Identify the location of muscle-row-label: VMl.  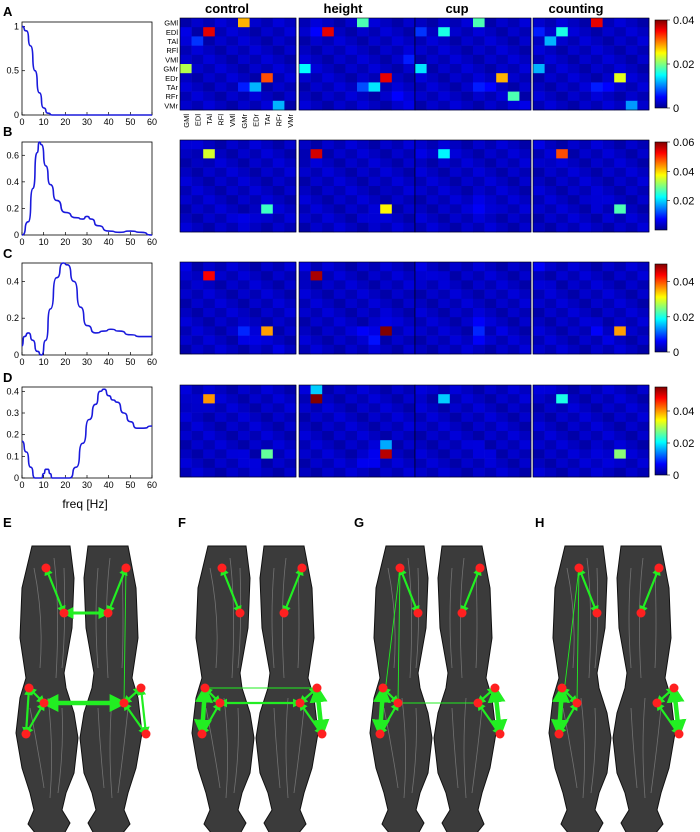
(171, 59).